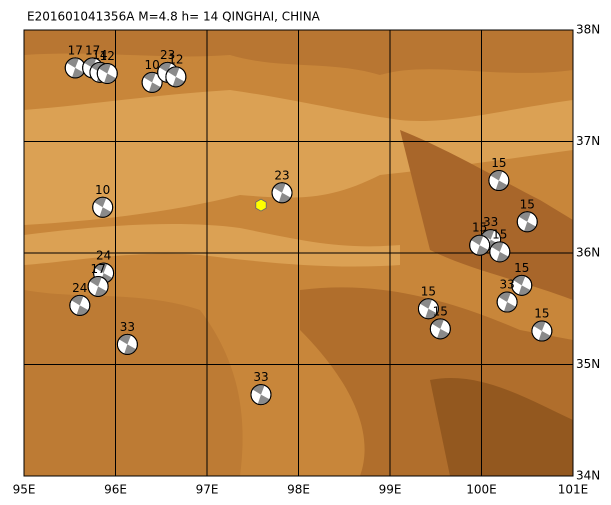 The width and height of the screenshot is (611, 505). Describe the element at coordinates (167, 55) in the screenshot. I see `depth-label: 23` at that location.